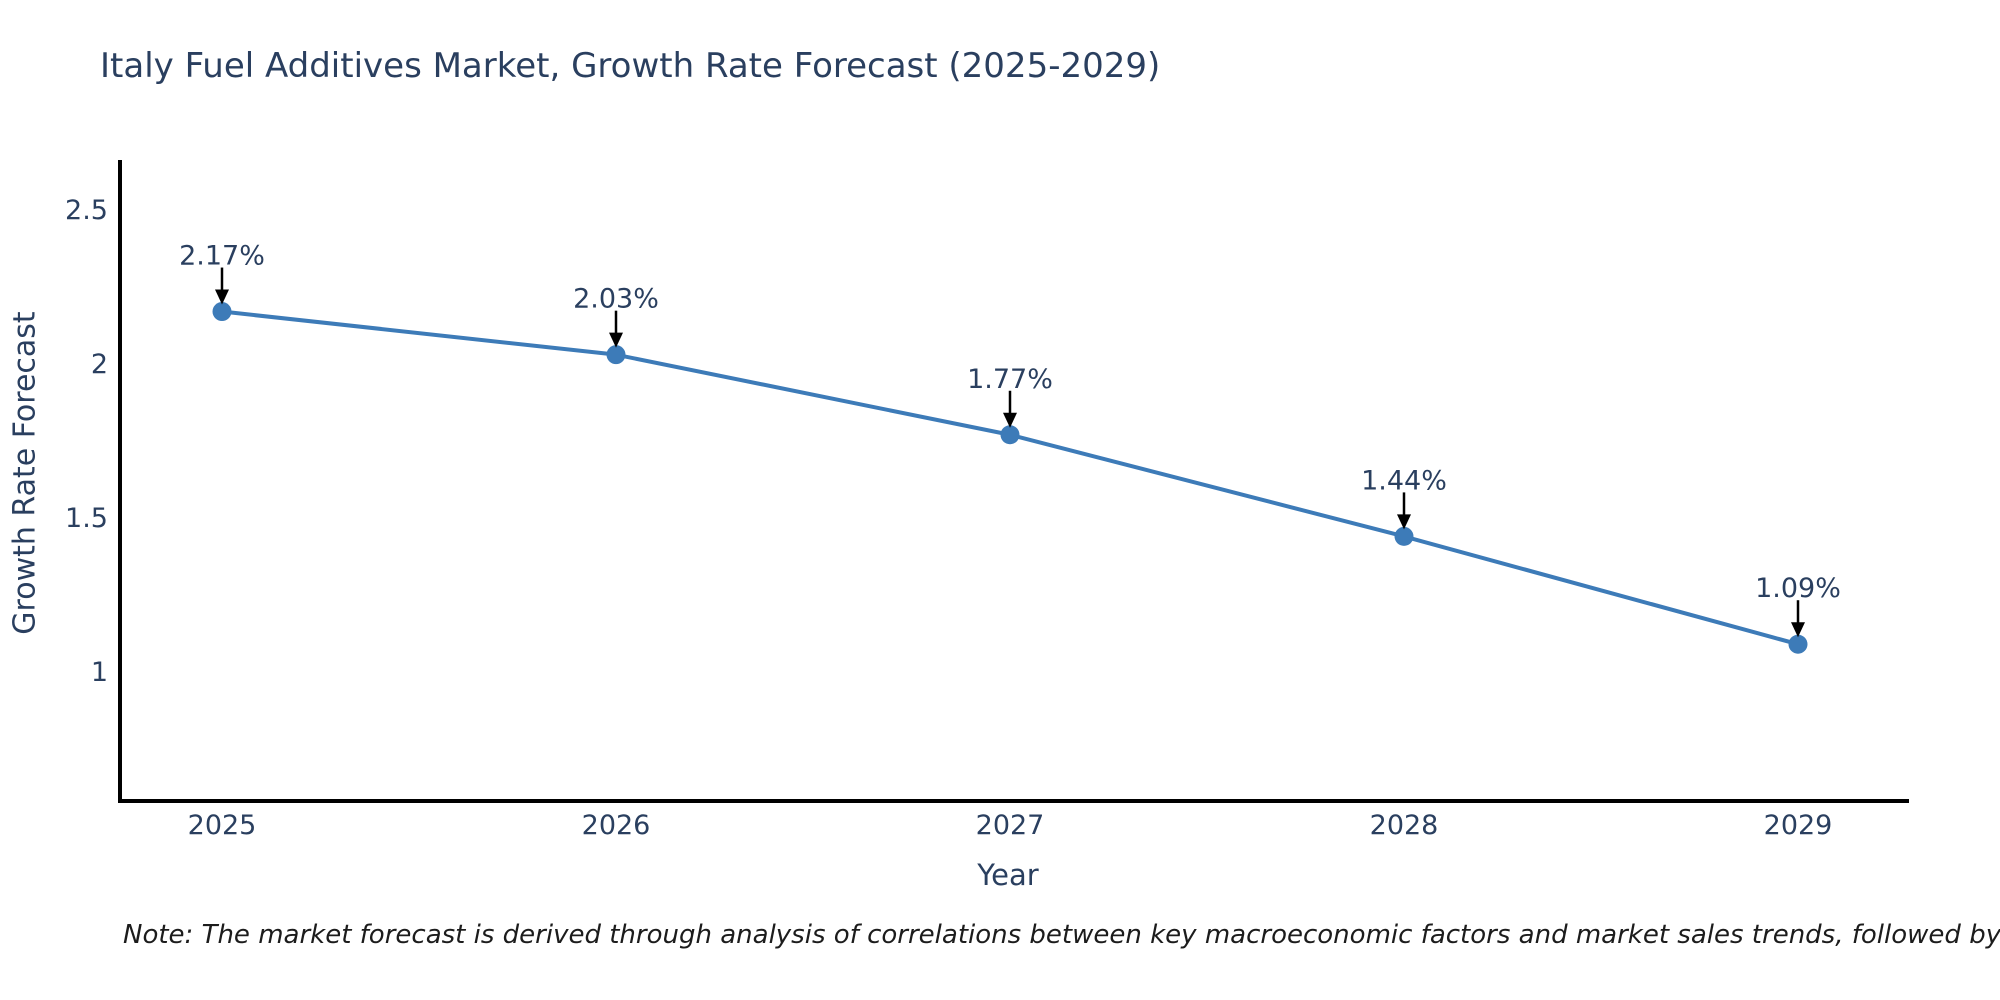 Image resolution: width=2000 pixels, height=1000 pixels. What do you see at coordinates (616, 355) in the screenshot?
I see `data-point-marker-2026` at bounding box center [616, 355].